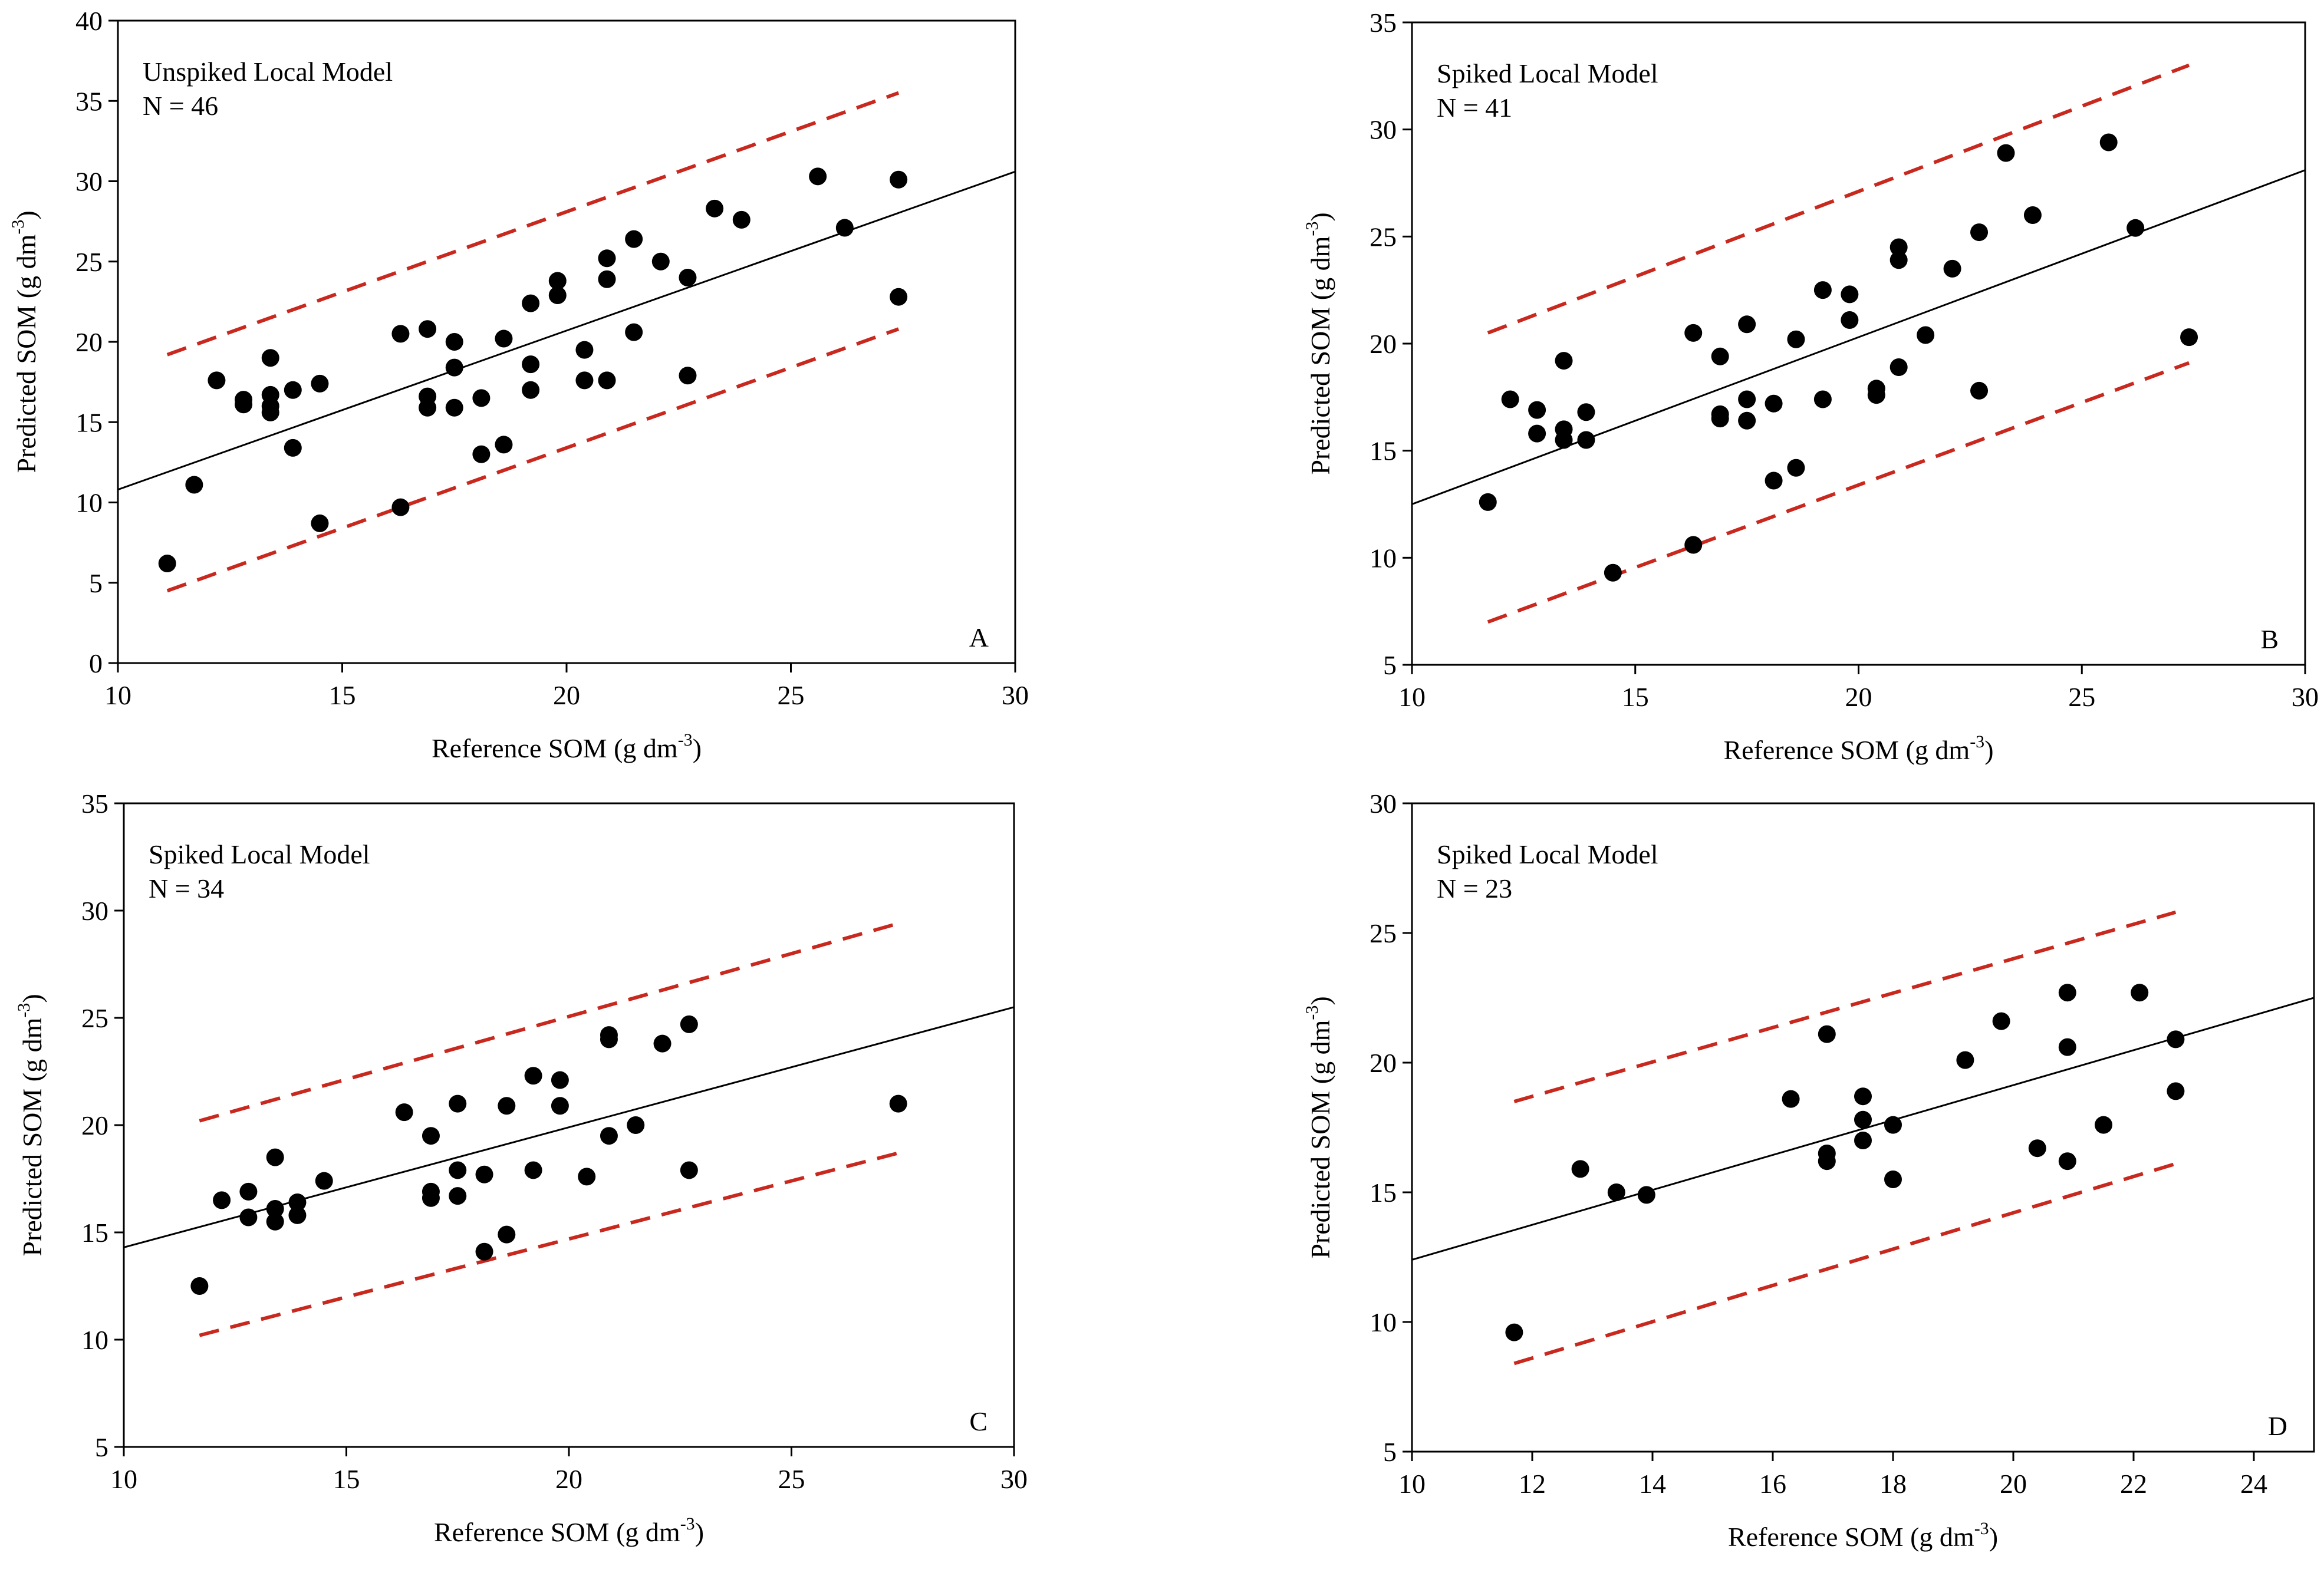 This screenshot has height=1576, width=2324. Describe the element at coordinates (1412, 697) in the screenshot. I see `panel-b-x-tick-label-0: 10` at that location.